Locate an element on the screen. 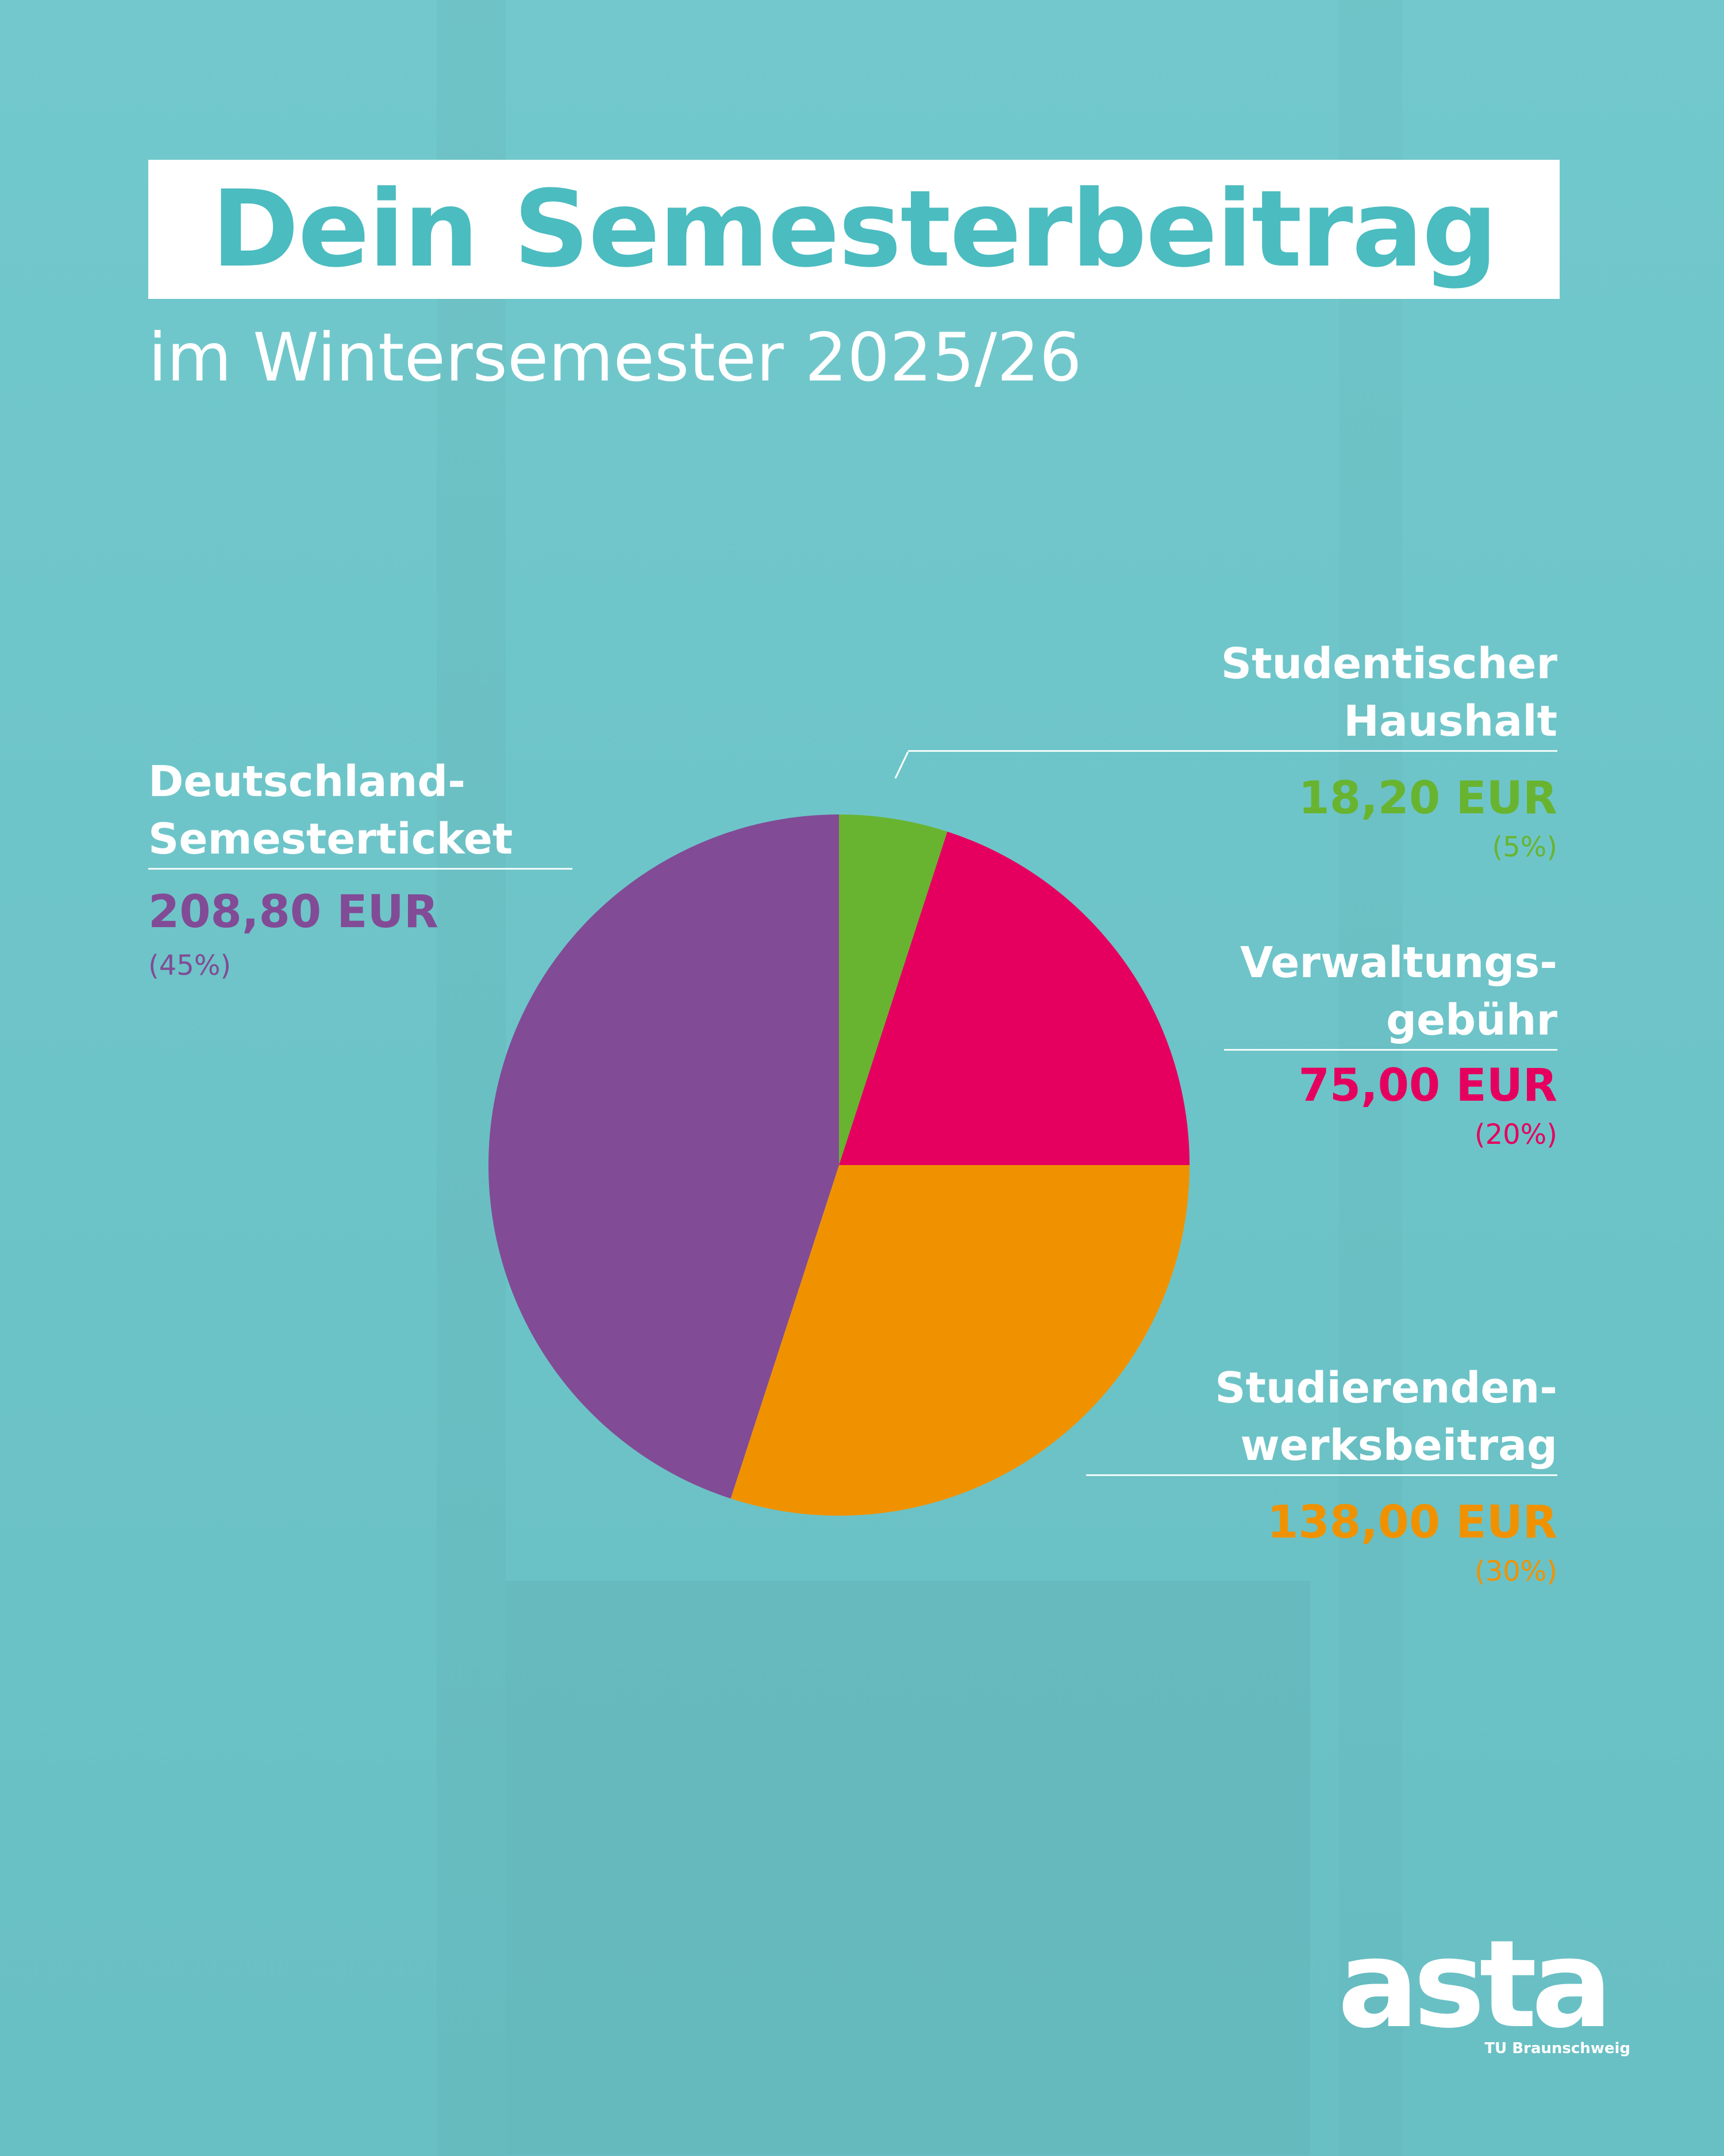 Image resolution: width=1724 pixels, height=2156 pixels. label-haushalt-percent: (5%) is located at coordinates (1524, 847).